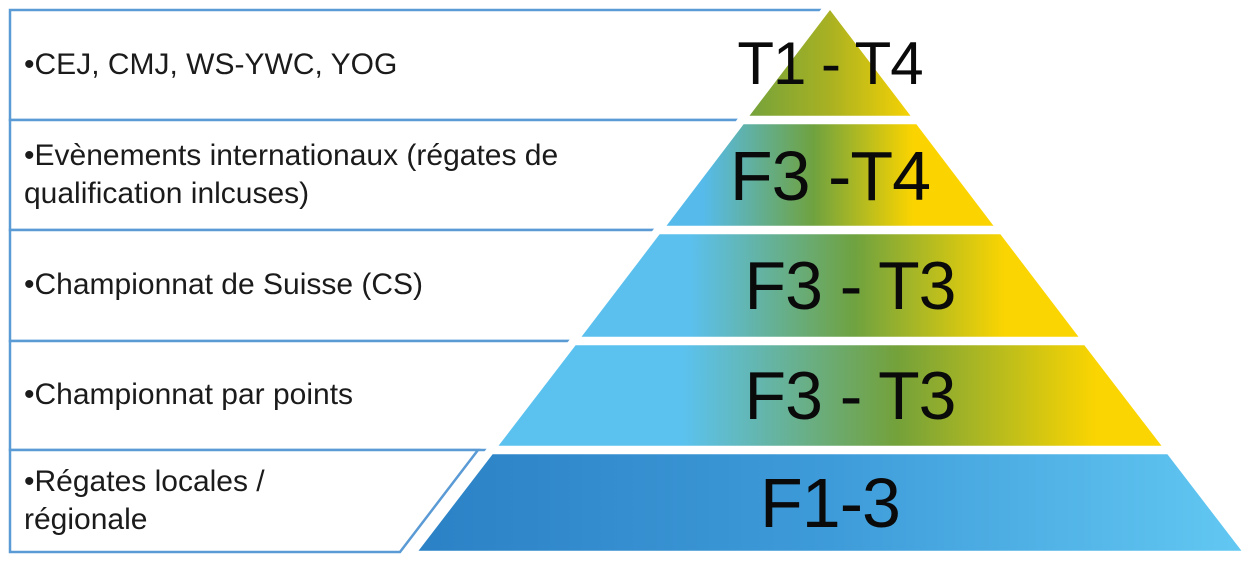  I want to click on tier-label-2: F3 -T4, so click(830, 175).